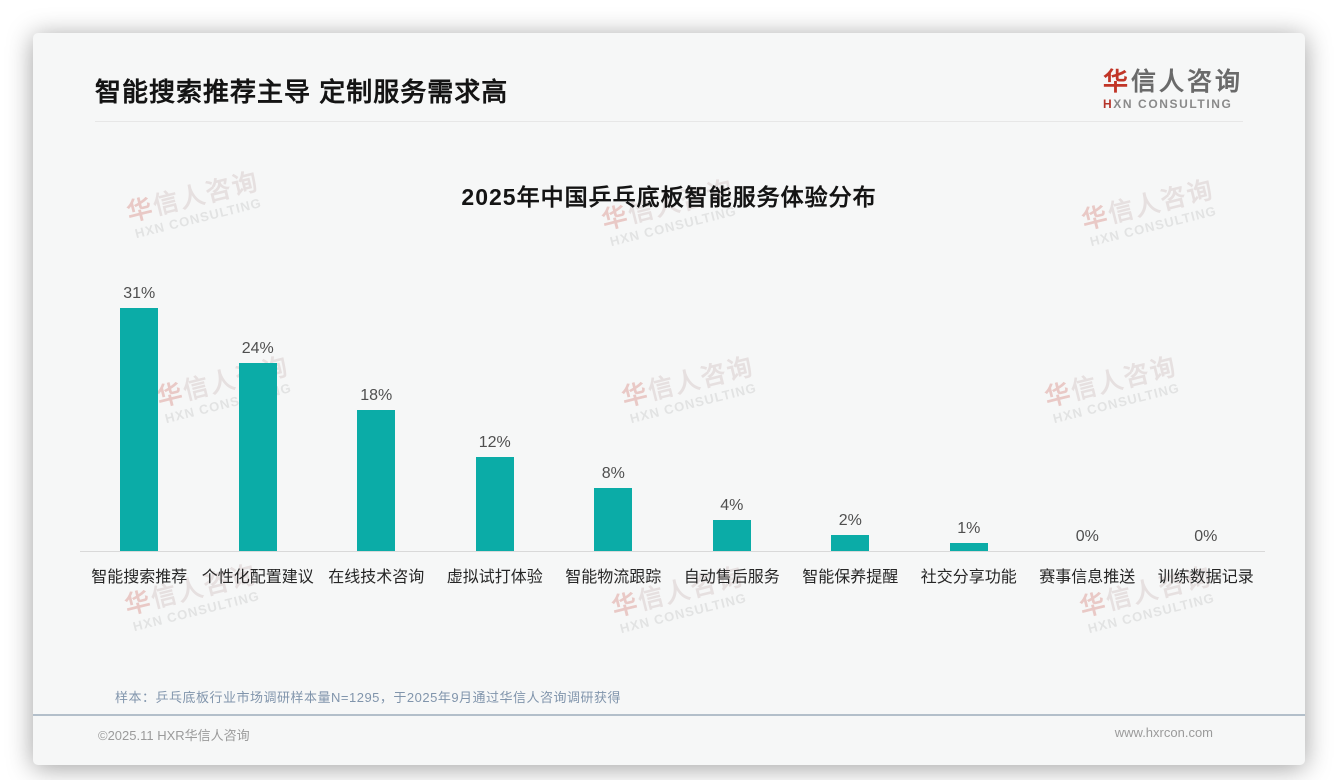 This screenshot has width=1340, height=780. What do you see at coordinates (257, 577) in the screenshot?
I see `category-label: 个性化配置建议` at bounding box center [257, 577].